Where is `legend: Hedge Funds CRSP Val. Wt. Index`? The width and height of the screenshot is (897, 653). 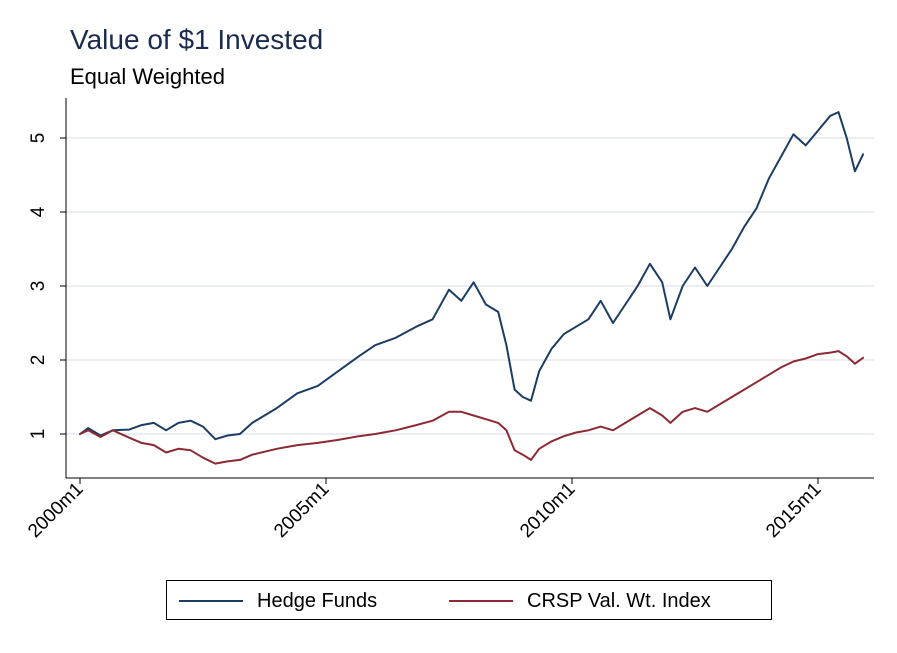 legend: Hedge Funds CRSP Val. Wt. Index is located at coordinates (469, 600).